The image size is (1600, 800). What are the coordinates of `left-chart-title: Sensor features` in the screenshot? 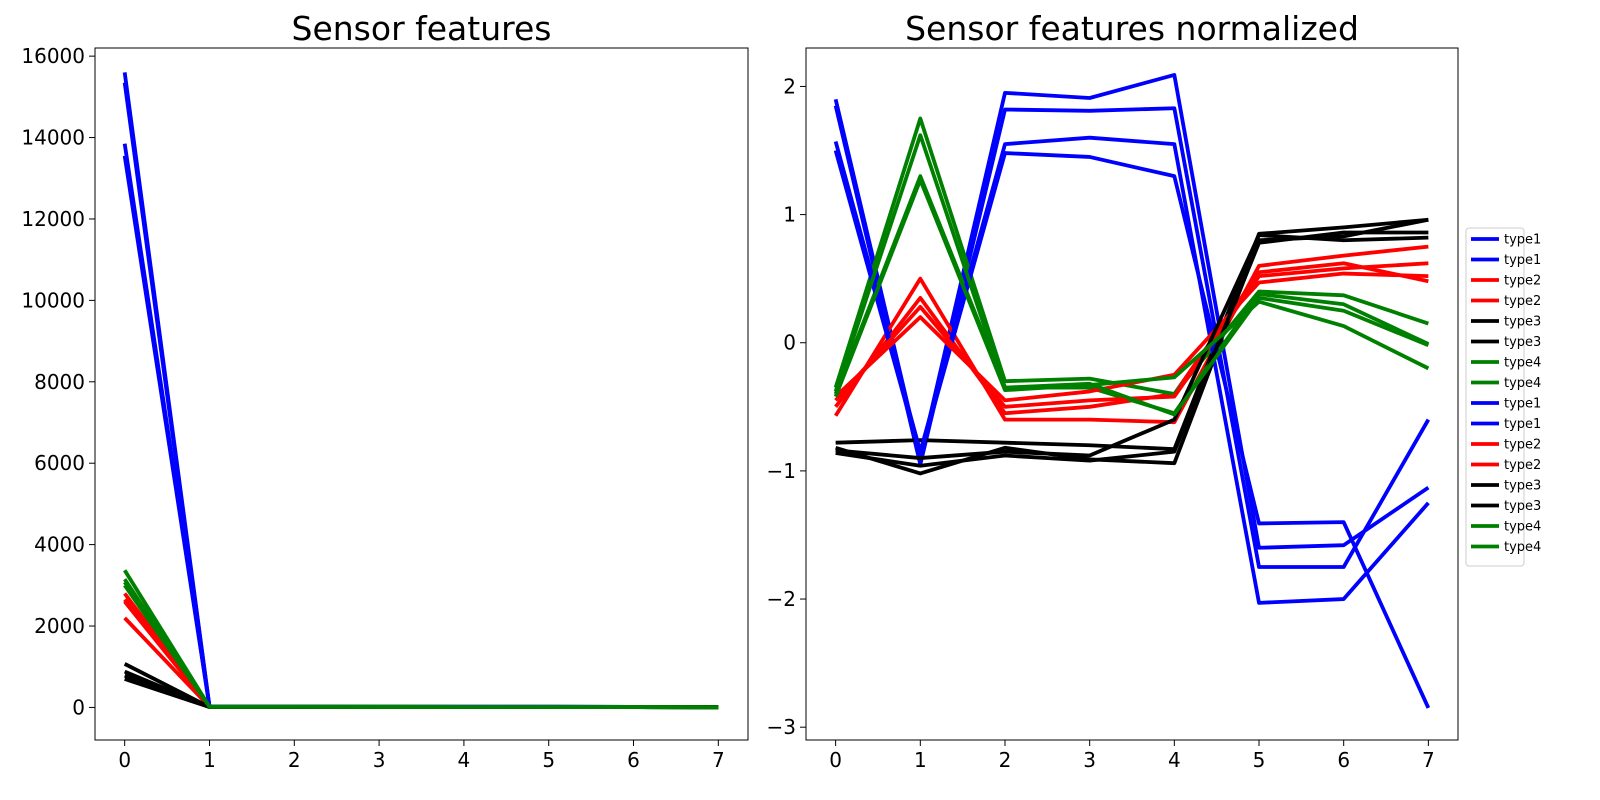 It's located at (422, 28).